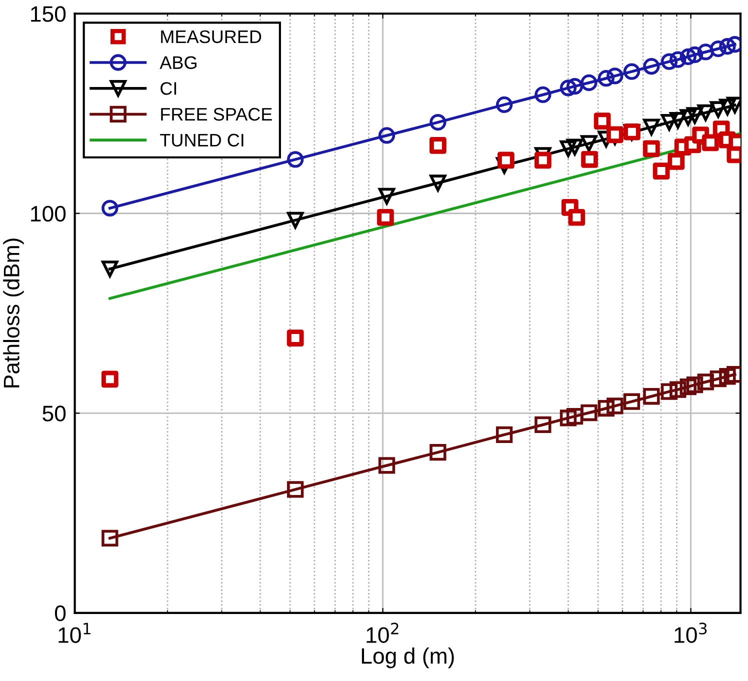 The height and width of the screenshot is (681, 748). What do you see at coordinates (48, 14) in the screenshot?
I see `y-tick-label: 150` at bounding box center [48, 14].